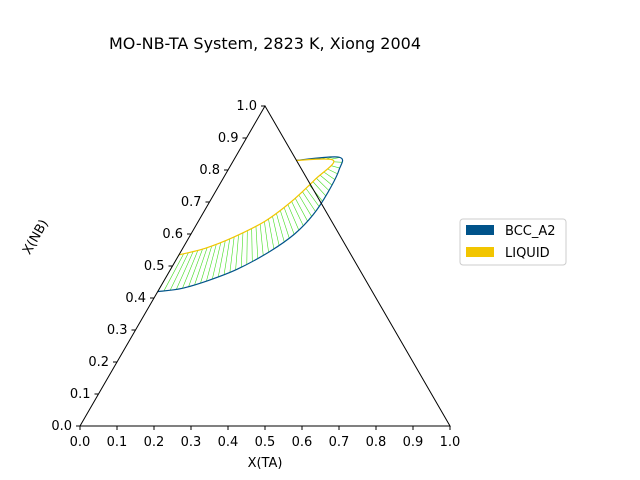 This screenshot has width=640, height=480. I want to click on phase-boundary-bcc-a2, so click(250, 224).